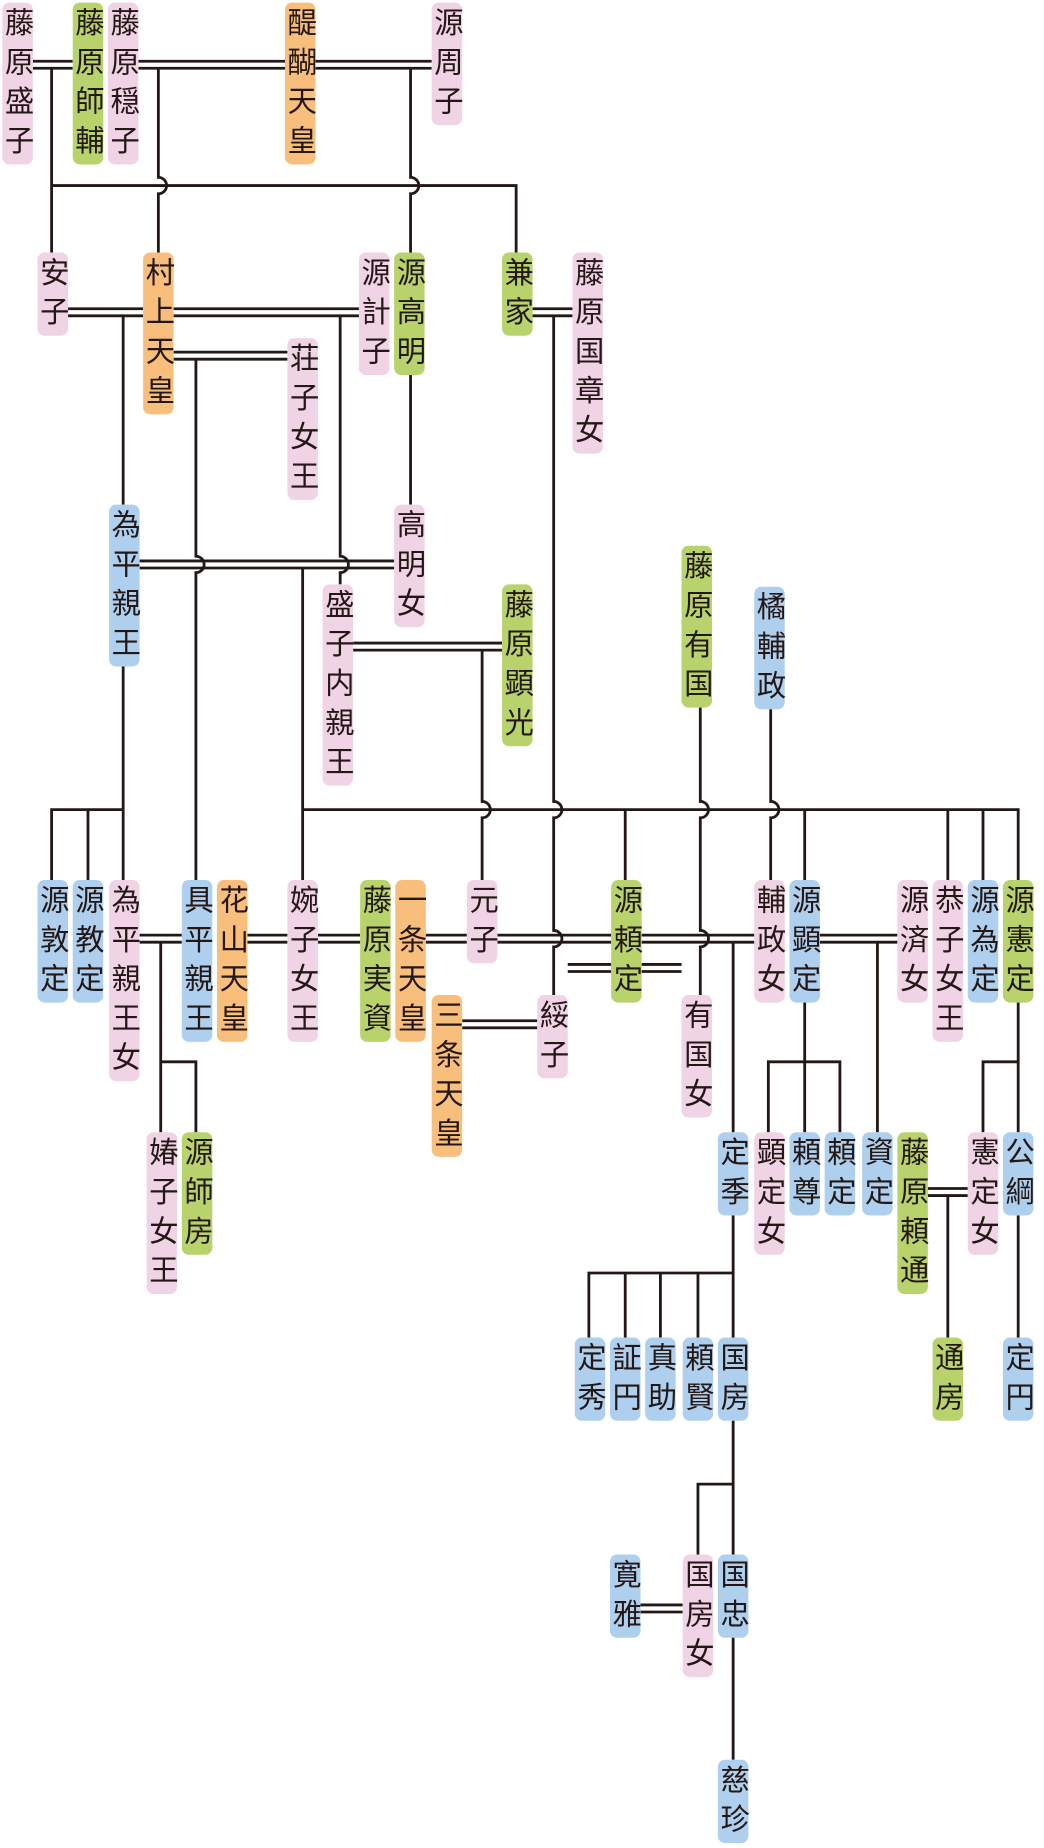  Describe the element at coordinates (913, 941) in the screenshot. I see `person-node: 源済女` at that location.